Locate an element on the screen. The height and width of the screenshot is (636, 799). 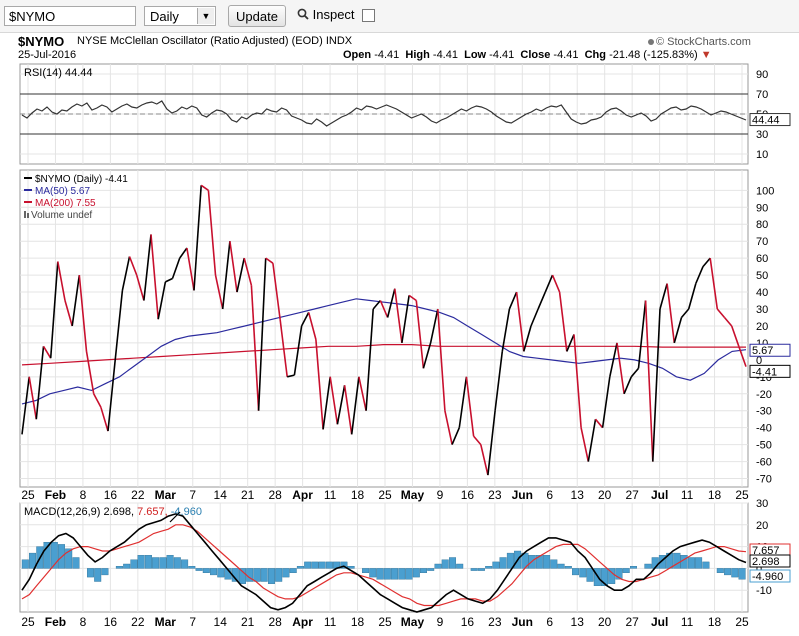
x-axis-bottom-tick-label: 9 is located at coordinates (440, 622).